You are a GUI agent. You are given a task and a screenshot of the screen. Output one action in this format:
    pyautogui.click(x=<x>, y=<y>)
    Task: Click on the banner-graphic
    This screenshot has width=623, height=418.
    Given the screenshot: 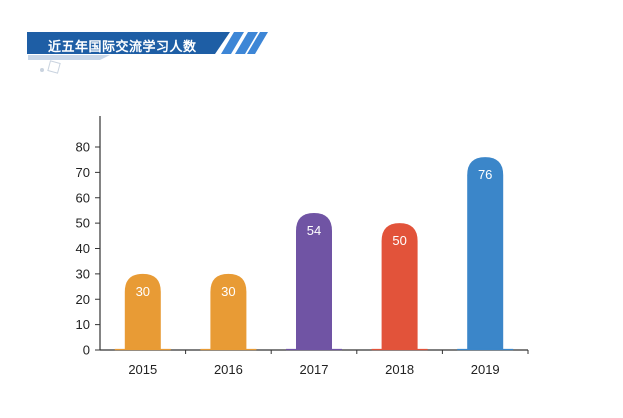 What is the action you would take?
    pyautogui.click(x=147, y=53)
    